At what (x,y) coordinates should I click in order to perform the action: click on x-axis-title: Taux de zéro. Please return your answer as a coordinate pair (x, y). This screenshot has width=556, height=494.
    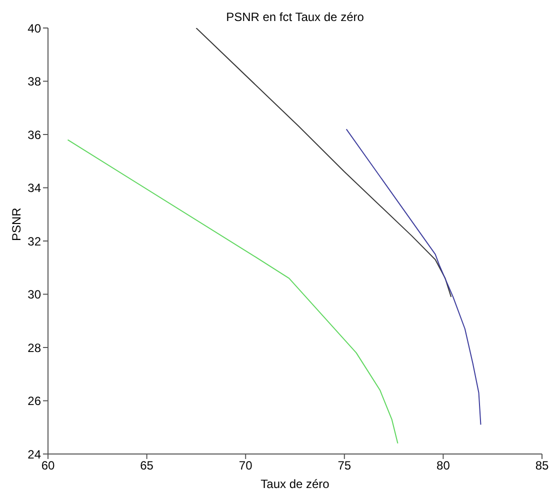
    Looking at the image, I should click on (295, 484).